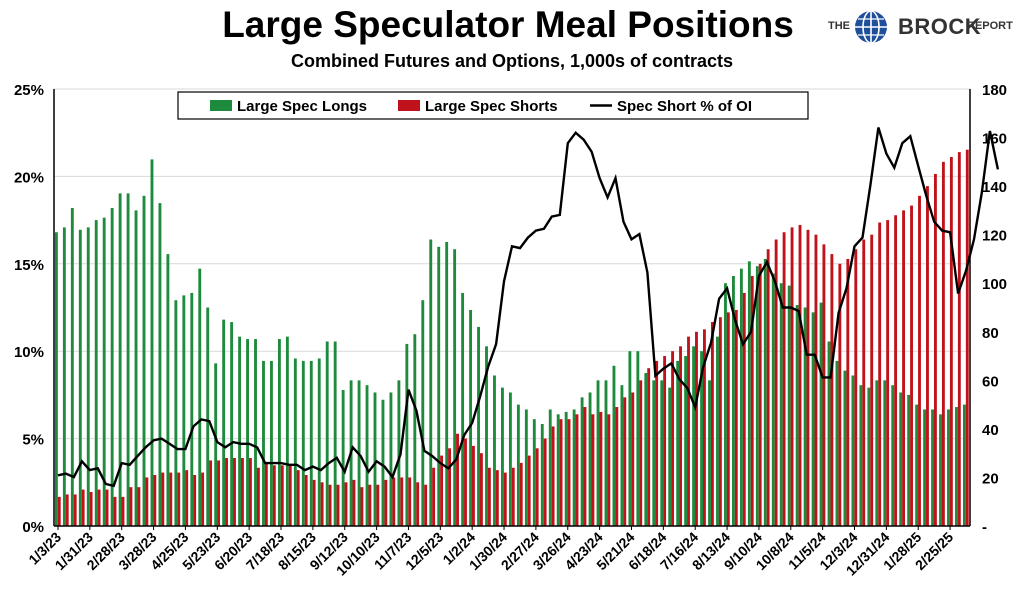  I want to click on globe-icon, so click(871, 27).